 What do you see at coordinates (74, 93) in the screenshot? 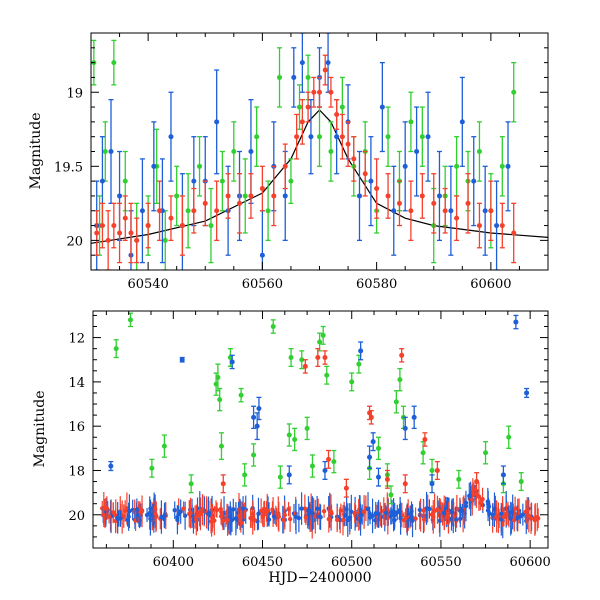
I see `y-tick-label: 19` at bounding box center [74, 93].